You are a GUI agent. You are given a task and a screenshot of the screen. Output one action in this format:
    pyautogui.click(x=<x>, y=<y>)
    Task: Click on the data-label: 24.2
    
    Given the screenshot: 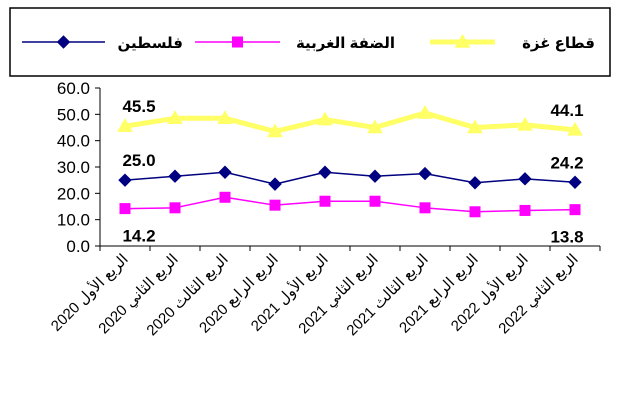 What is the action you would take?
    pyautogui.click(x=566, y=162)
    